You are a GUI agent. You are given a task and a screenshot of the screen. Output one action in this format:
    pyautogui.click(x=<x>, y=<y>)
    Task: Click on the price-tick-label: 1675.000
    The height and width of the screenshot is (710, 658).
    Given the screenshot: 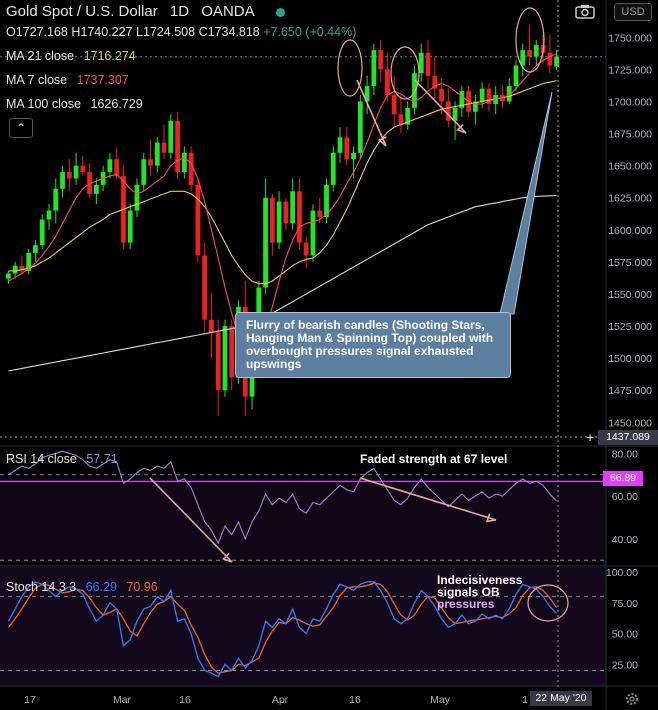 What is the action you would take?
    pyautogui.click(x=630, y=135)
    